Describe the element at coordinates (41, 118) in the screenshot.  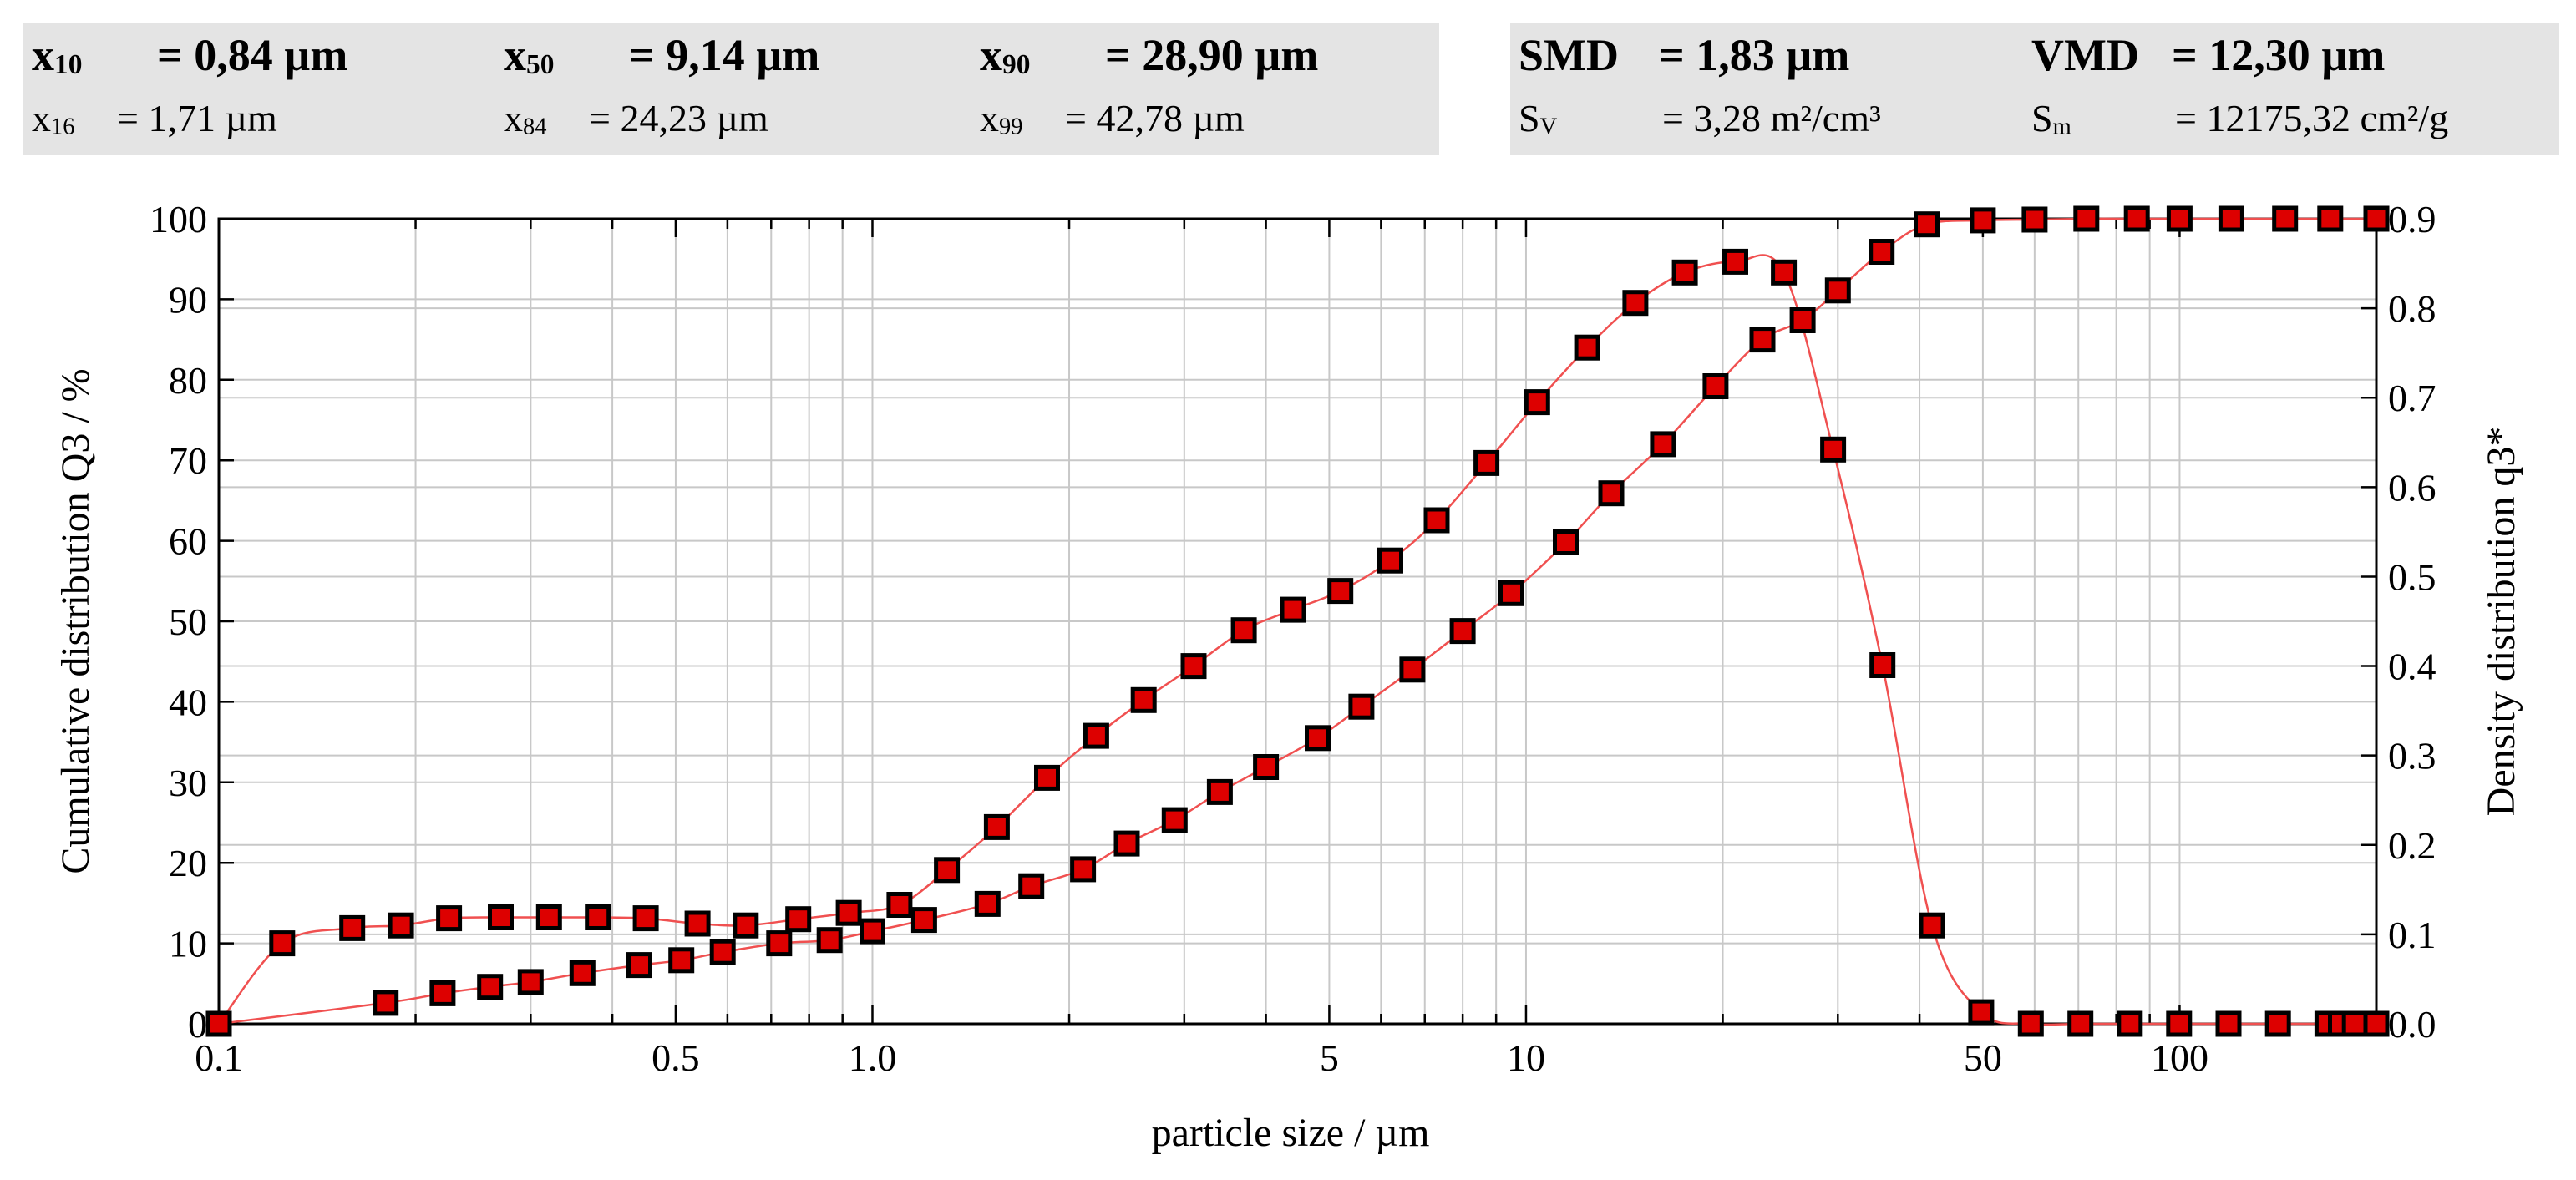
I see `stat-x16-symbol: x` at that location.